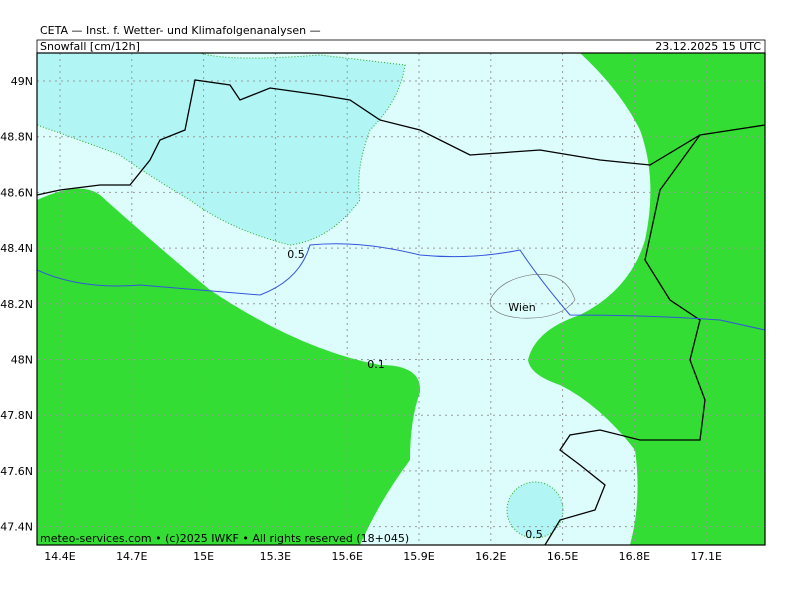  What do you see at coordinates (625, 339) in the screenshot?
I see `border` at bounding box center [625, 339].